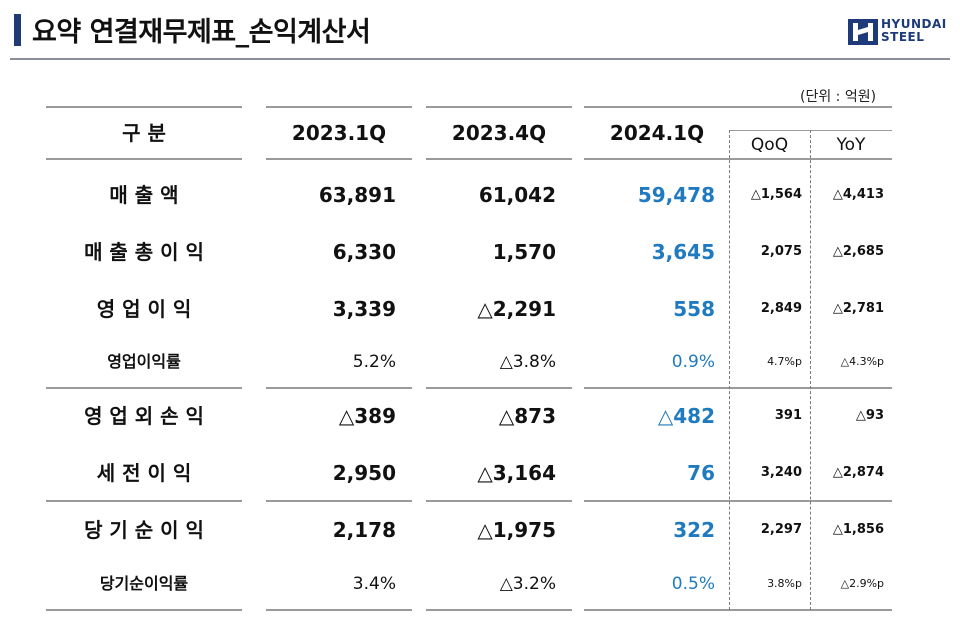 The height and width of the screenshot is (618, 960). Describe the element at coordinates (869, 415) in the screenshot. I see `cell-yoy: △93` at that location.